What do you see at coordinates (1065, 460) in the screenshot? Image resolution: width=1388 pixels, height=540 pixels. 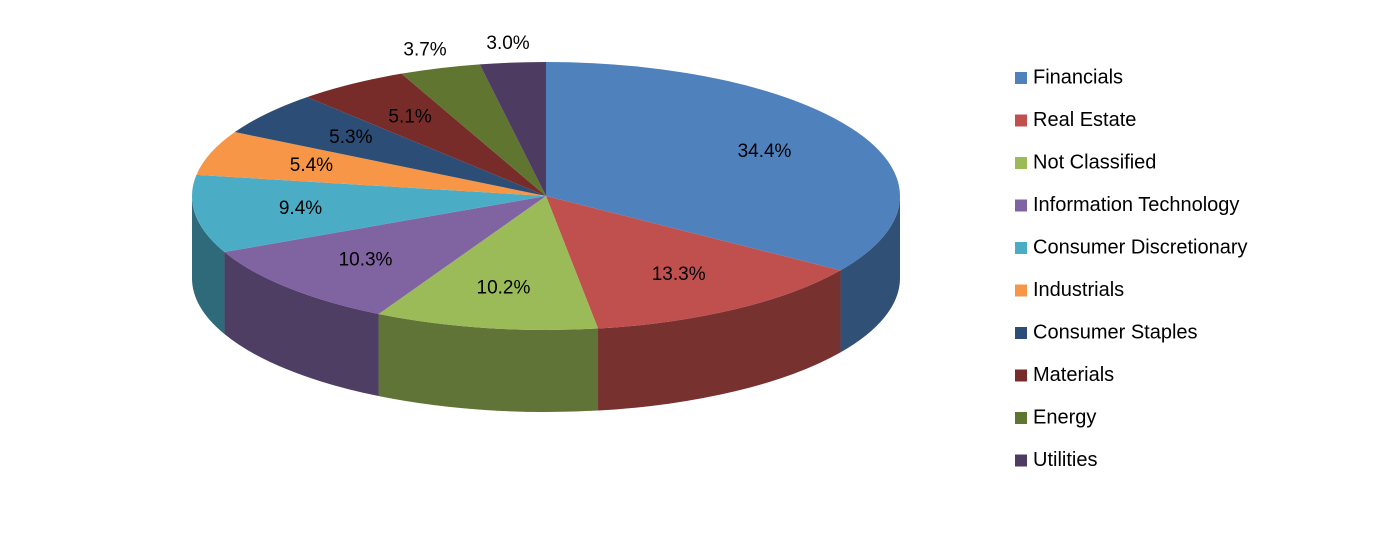 I see `legend-label: Utilities` at bounding box center [1065, 460].